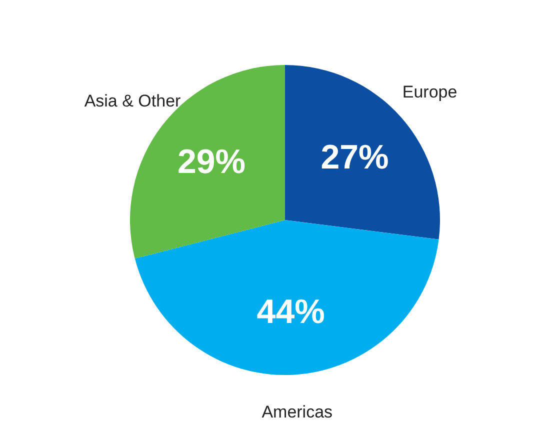  I want to click on data-label: 44%, so click(290, 311).